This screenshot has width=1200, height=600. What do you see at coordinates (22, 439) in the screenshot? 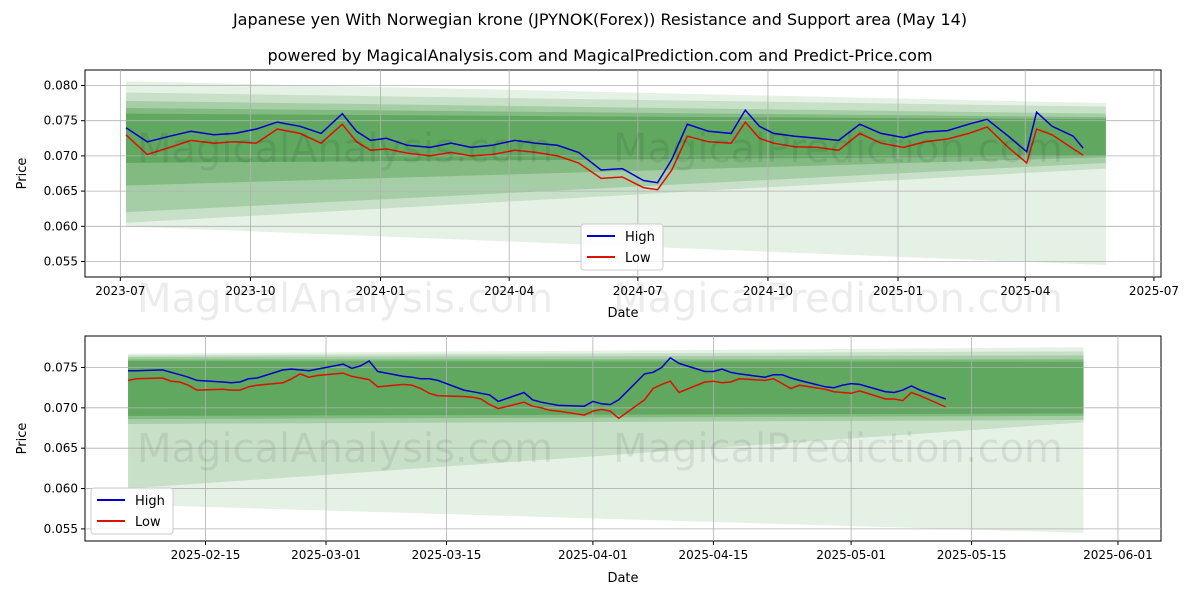
I see `bottom-y-axis-label: Price` at bounding box center [22, 439].